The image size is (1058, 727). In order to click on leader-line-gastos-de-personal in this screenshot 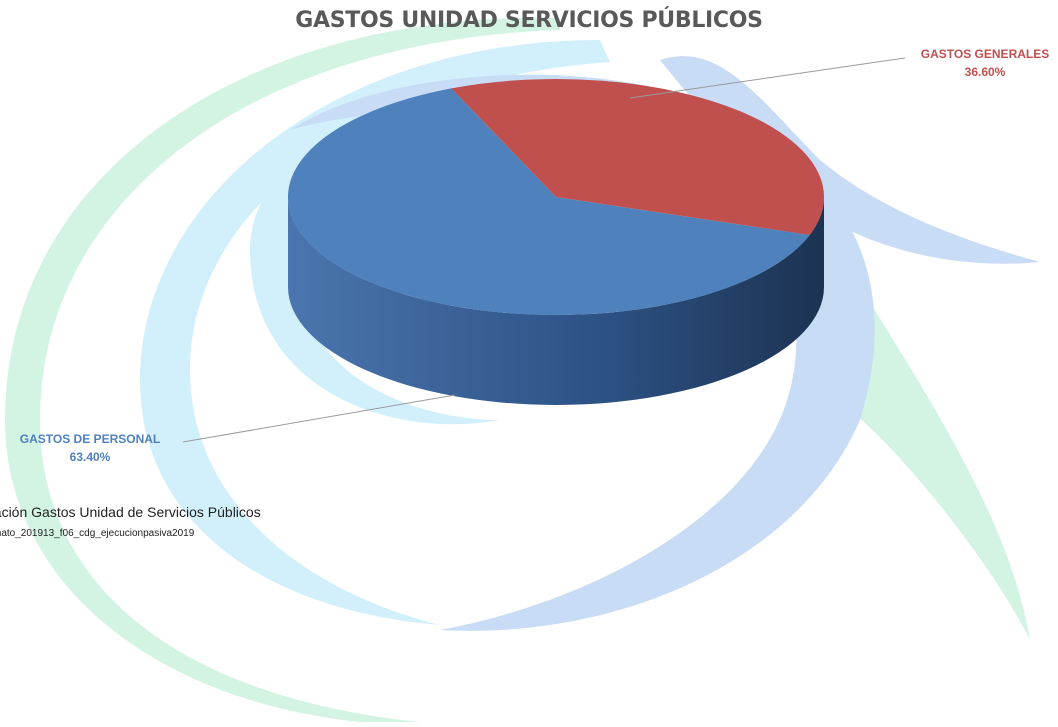, I will do `click(319, 418)`.